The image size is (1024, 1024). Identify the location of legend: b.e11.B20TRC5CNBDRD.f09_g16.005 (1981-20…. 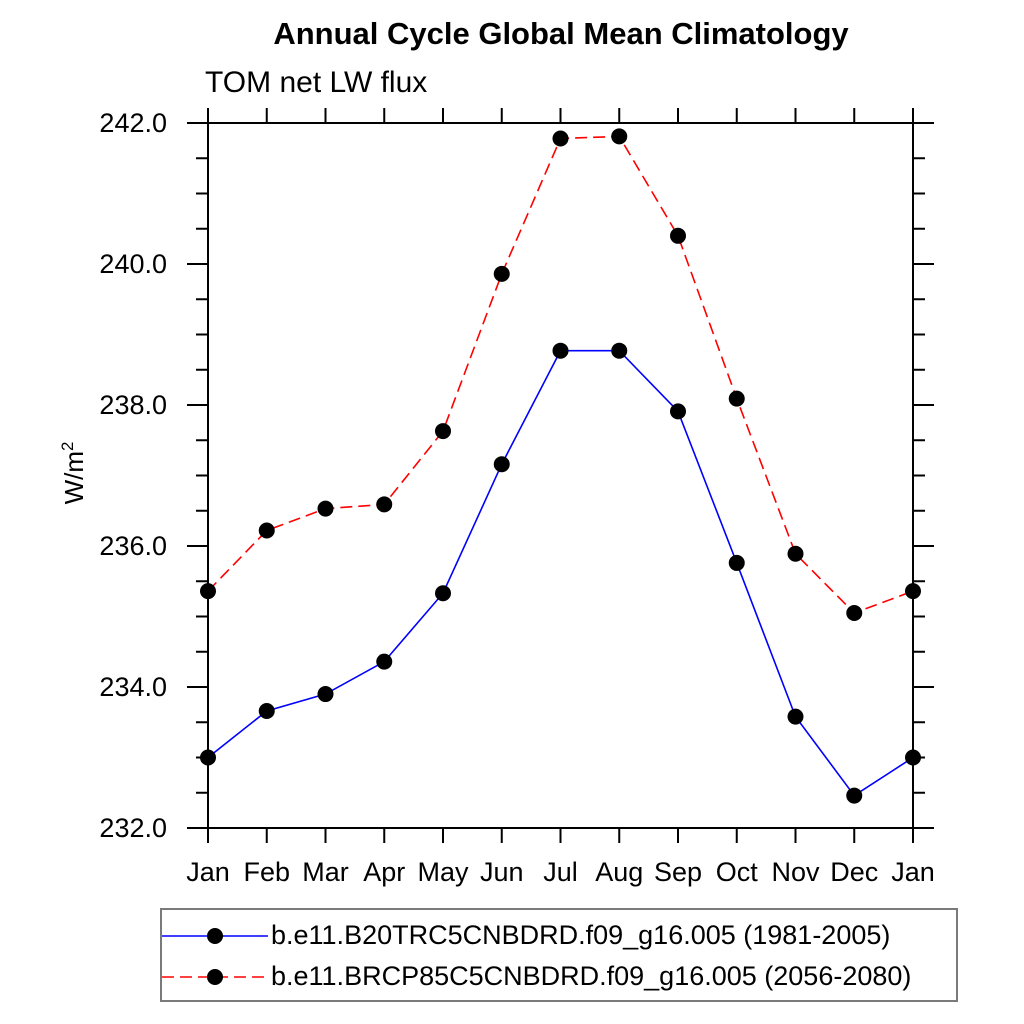
(559, 955).